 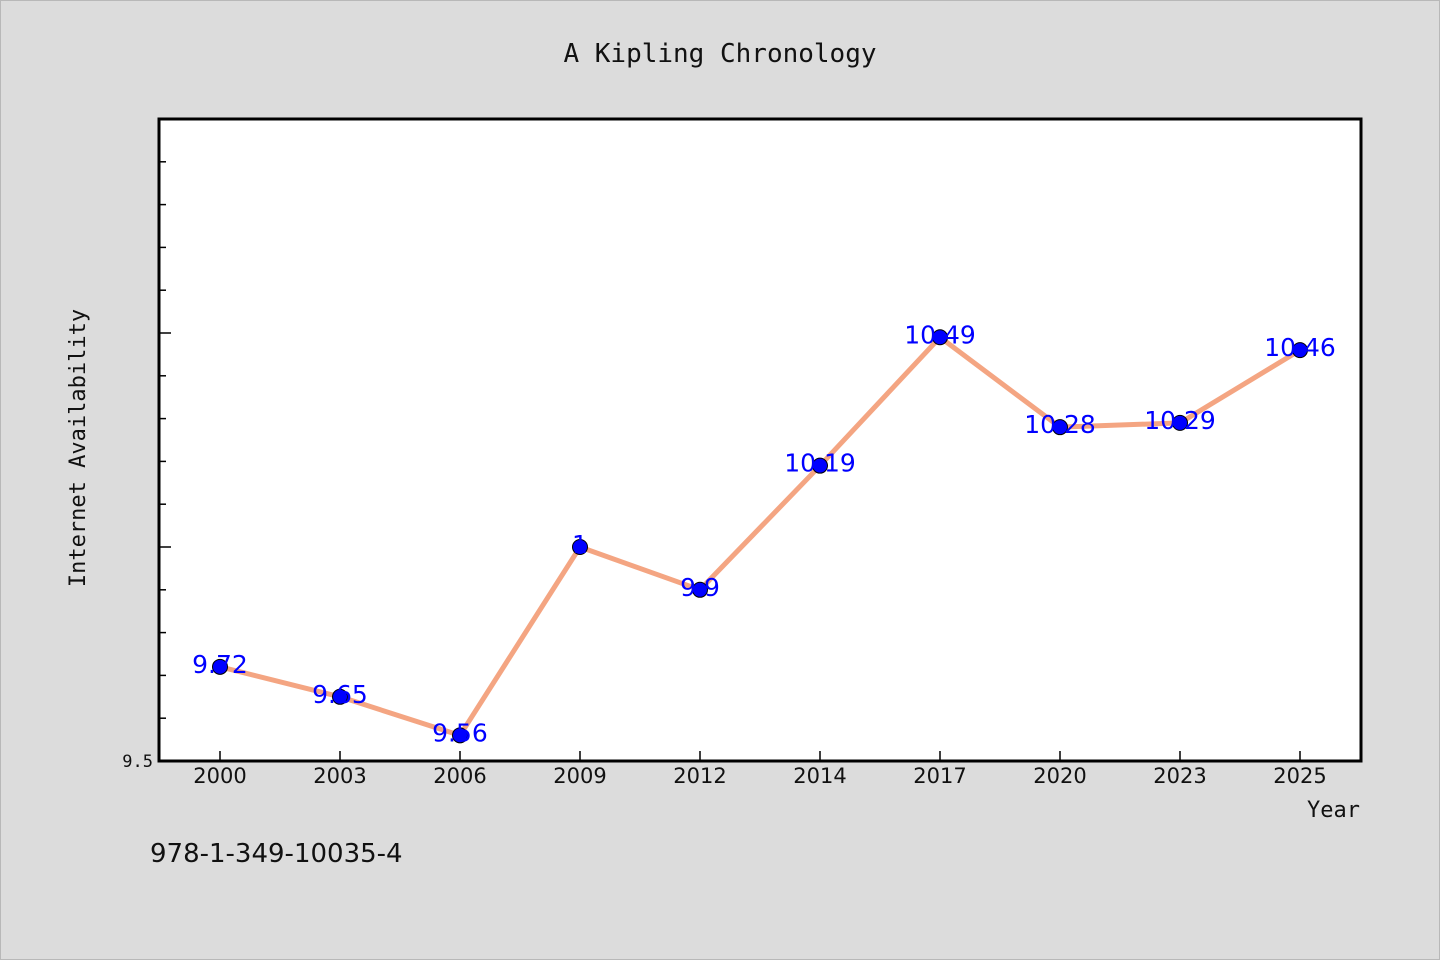 I want to click on data-label: 10.46, so click(x=1300, y=347).